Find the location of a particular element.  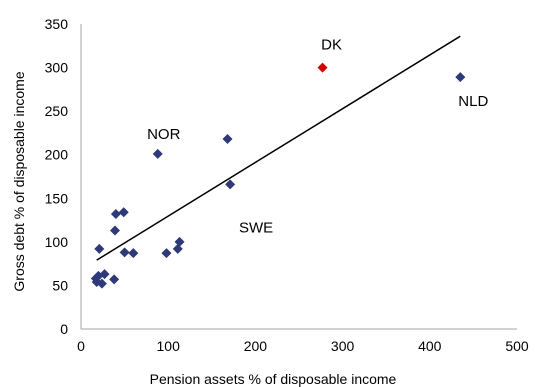

point-label-nld: NLD is located at coordinates (473, 101).